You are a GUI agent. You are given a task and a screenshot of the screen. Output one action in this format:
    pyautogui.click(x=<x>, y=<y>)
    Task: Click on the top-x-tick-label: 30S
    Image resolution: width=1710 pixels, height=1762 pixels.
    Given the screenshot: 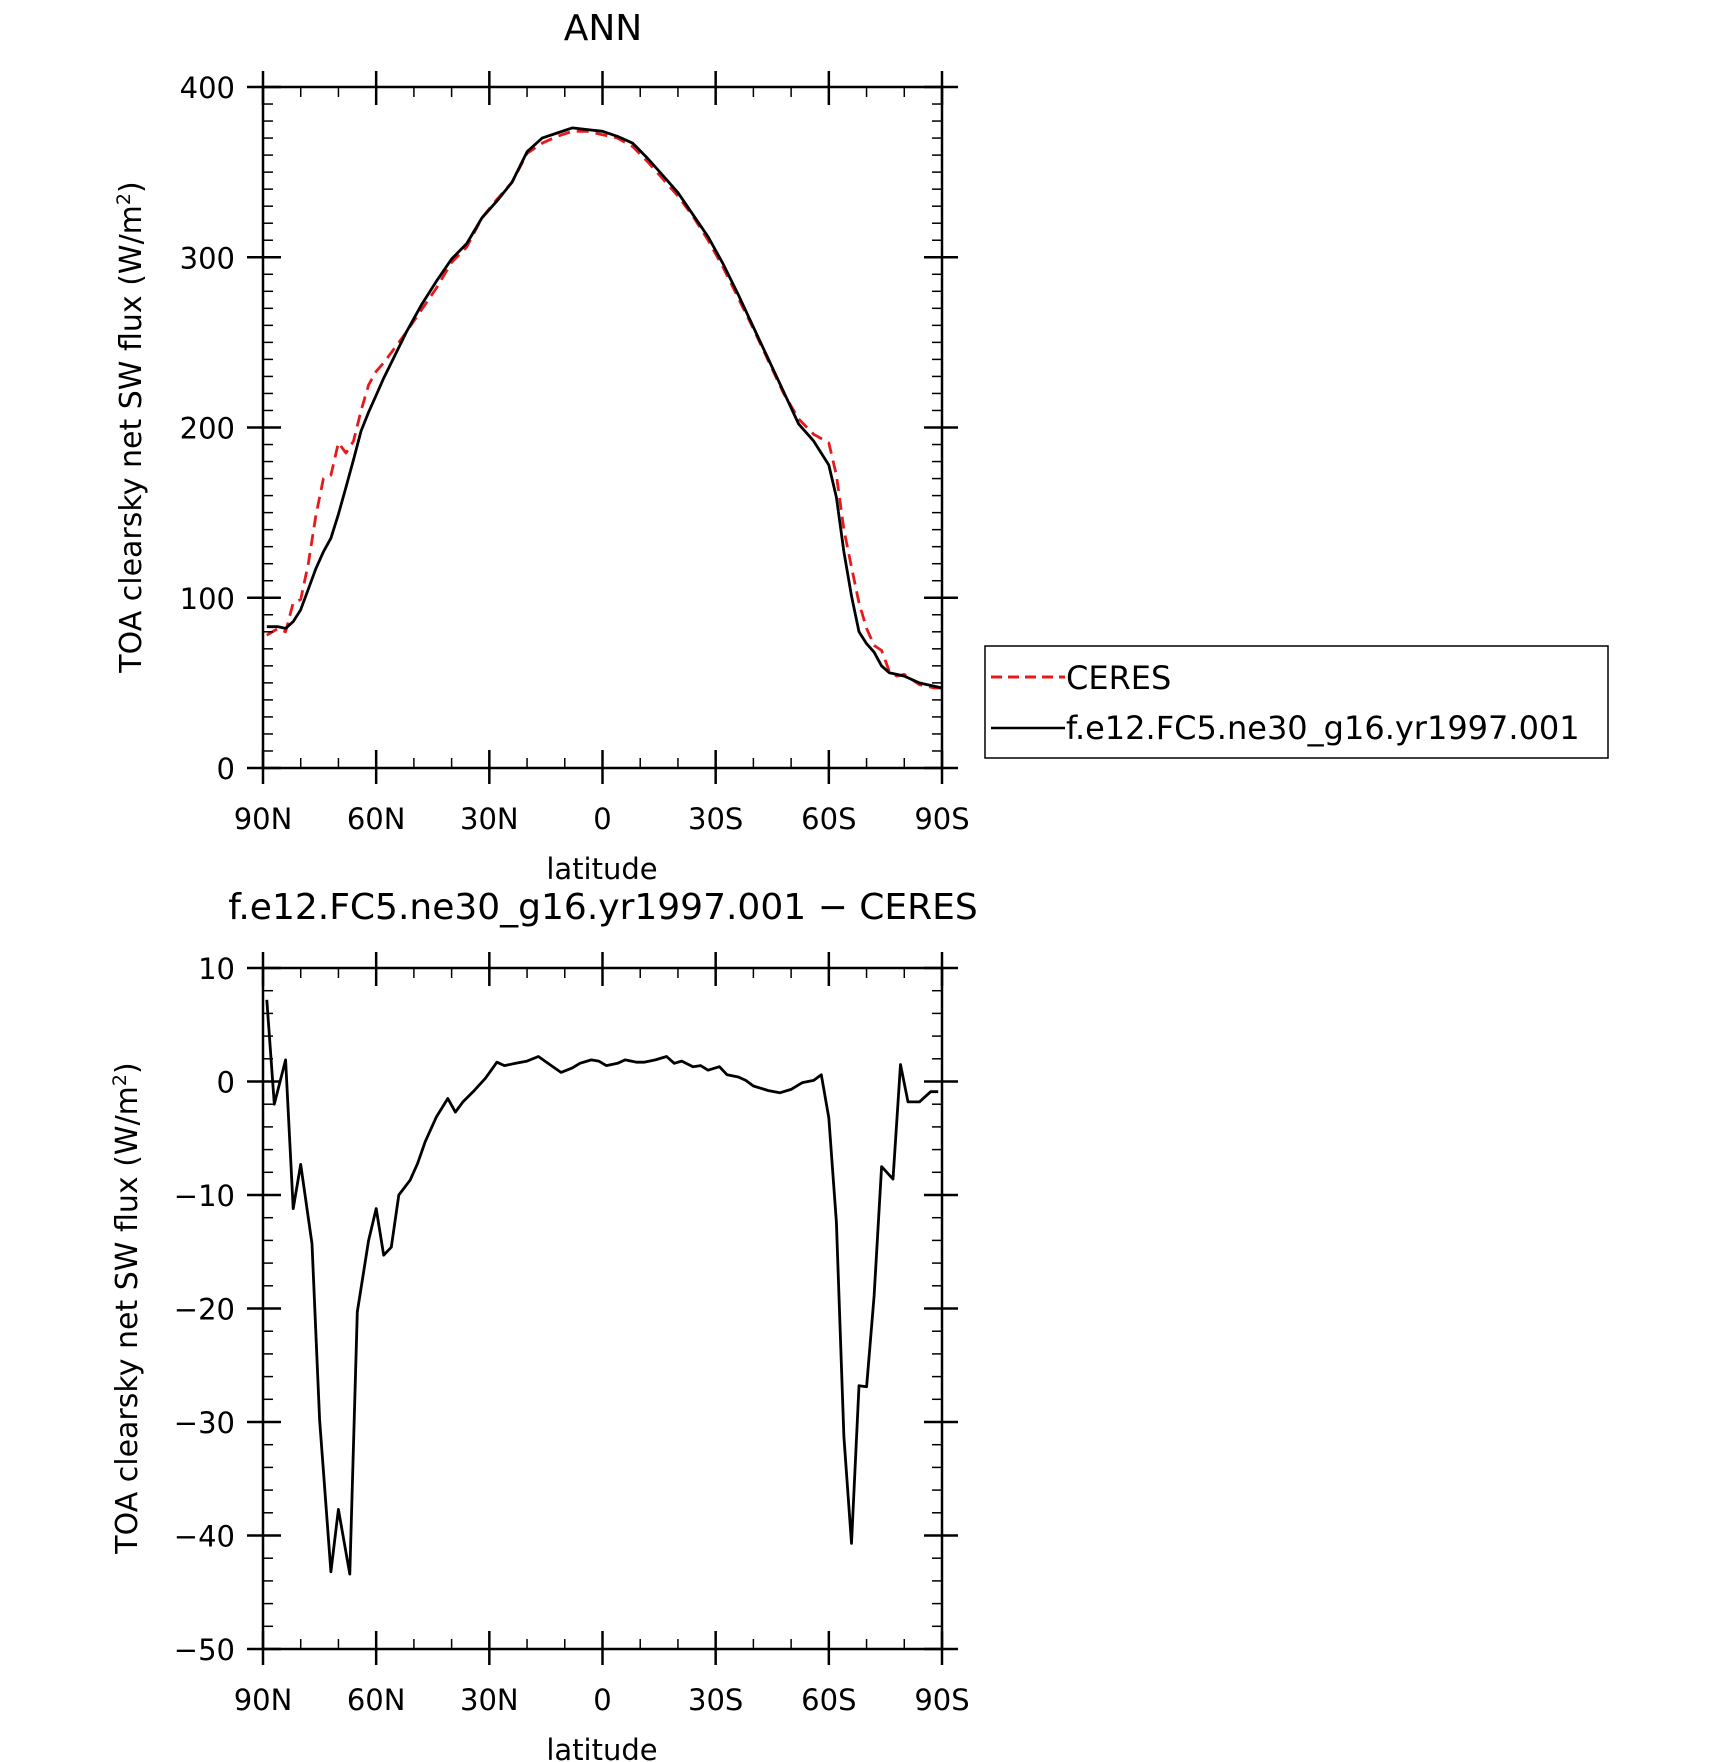 What is the action you would take?
    pyautogui.click(x=715, y=819)
    